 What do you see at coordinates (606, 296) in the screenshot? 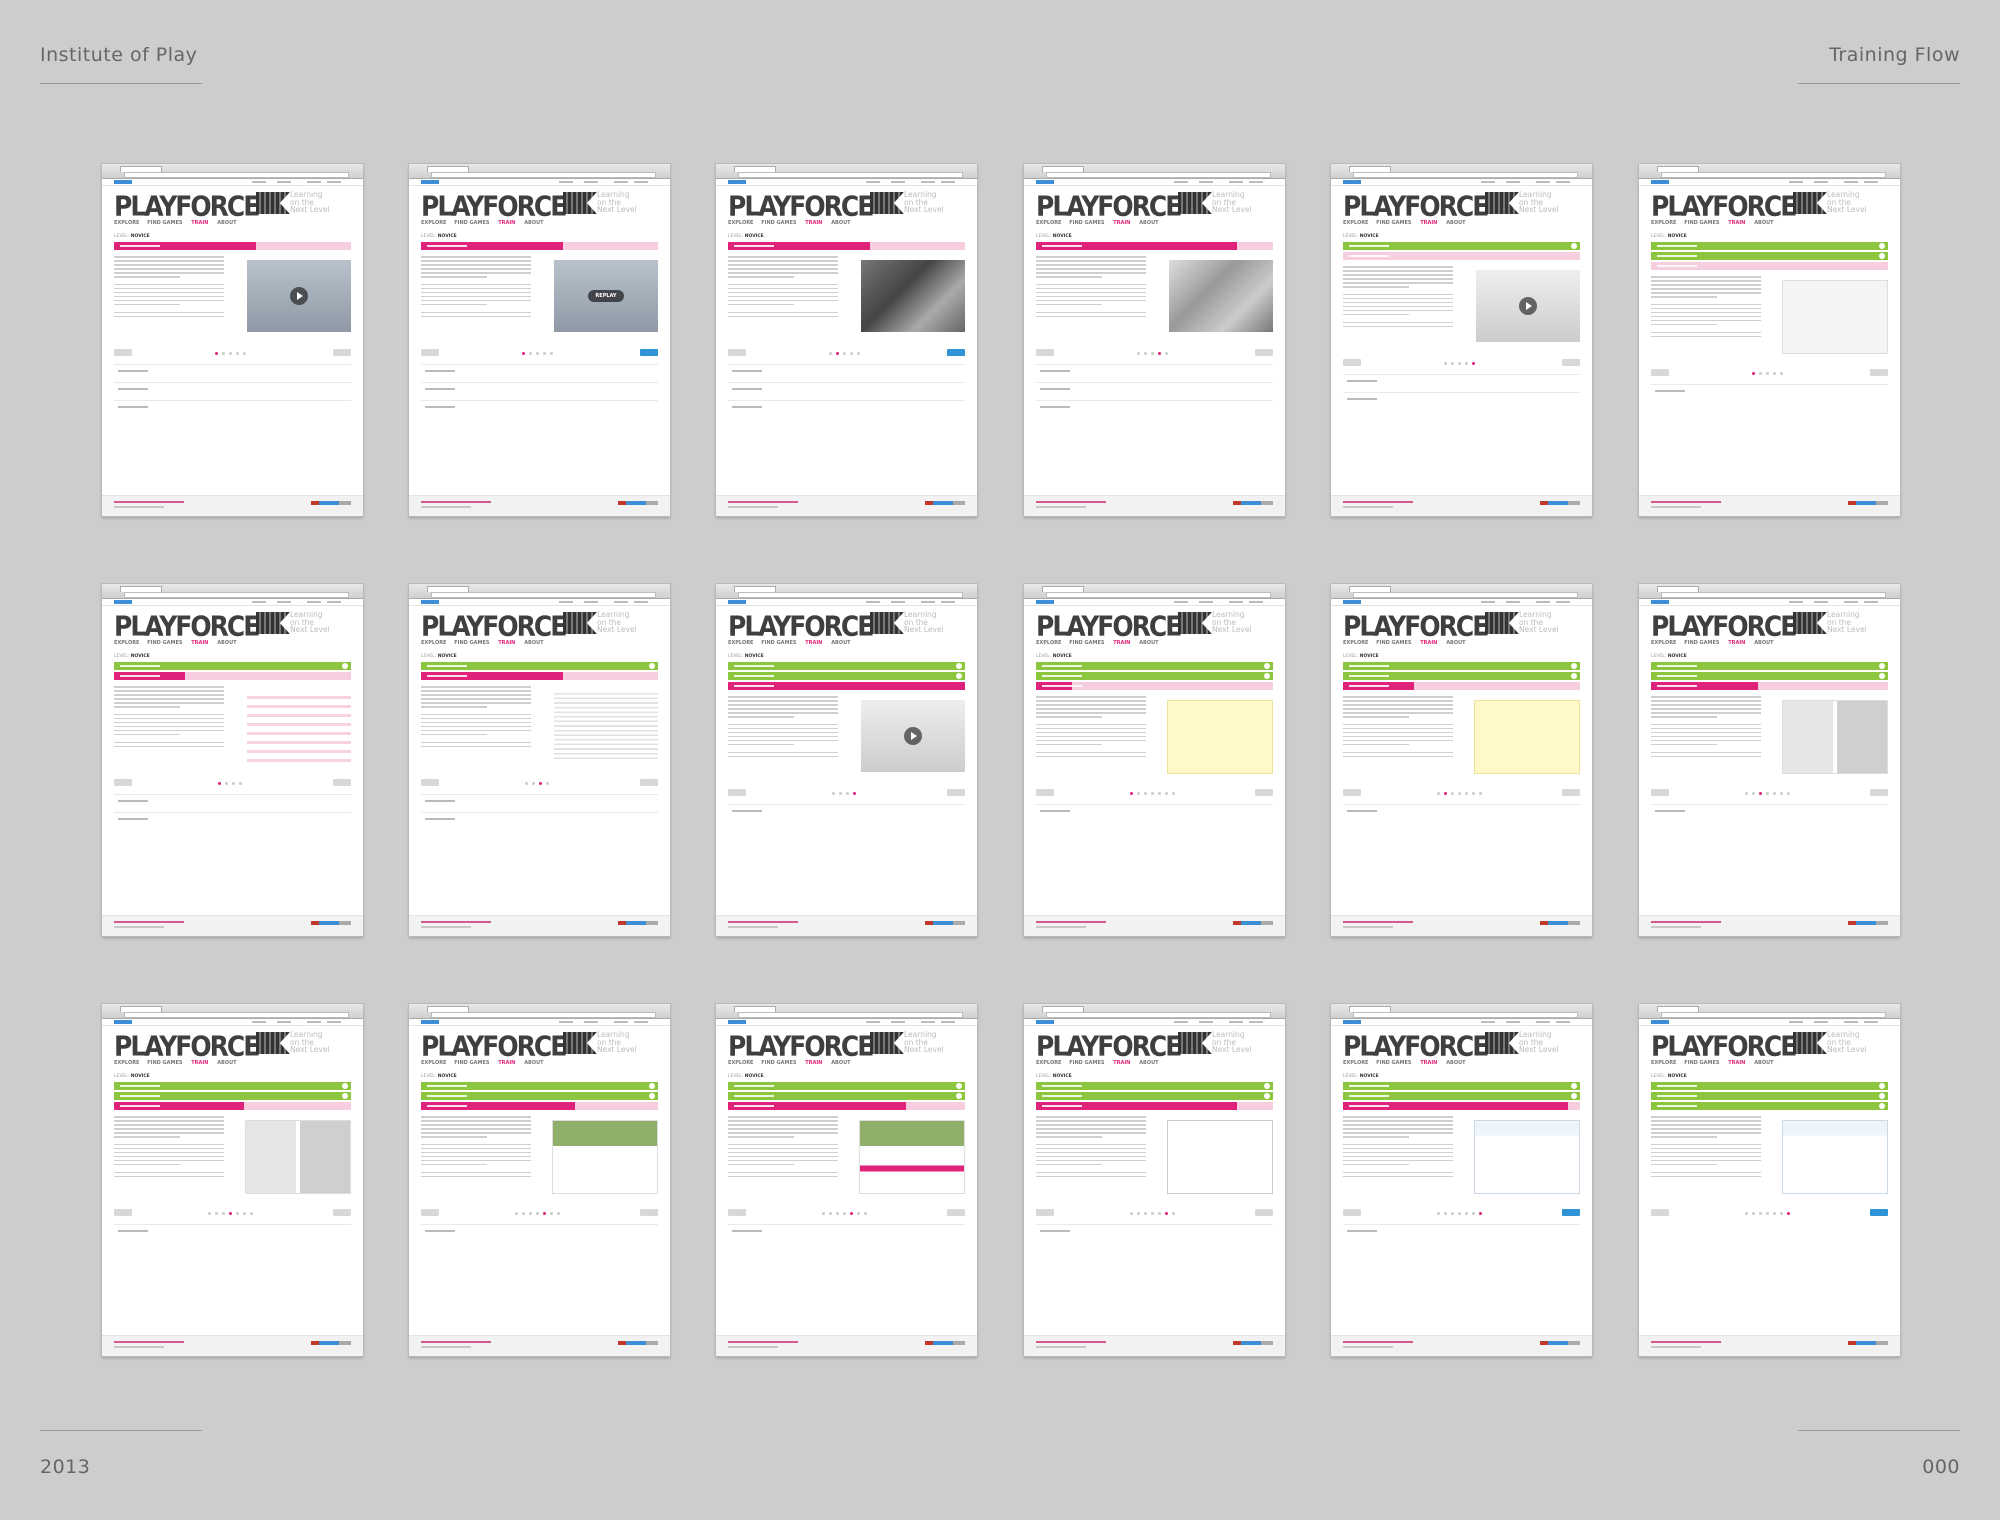
I see `lesson-media: REPLAY` at bounding box center [606, 296].